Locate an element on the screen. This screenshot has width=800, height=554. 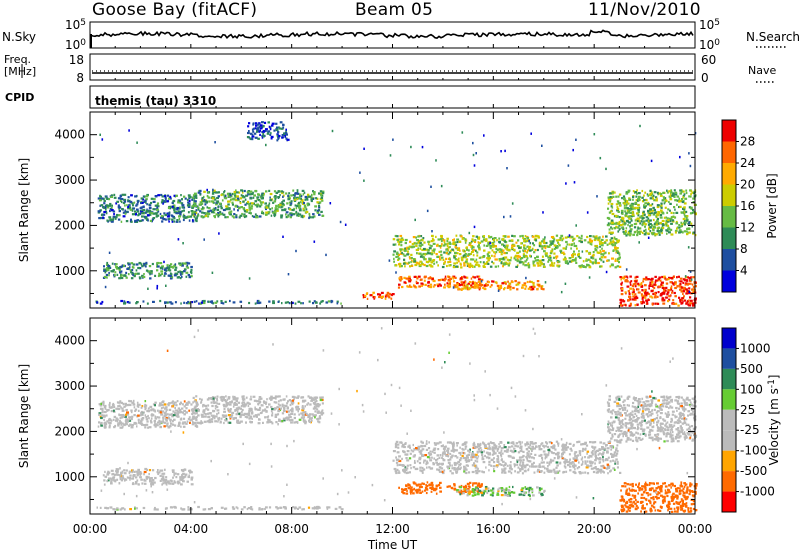
beam-title: Beam 05 is located at coordinates (394, 10).